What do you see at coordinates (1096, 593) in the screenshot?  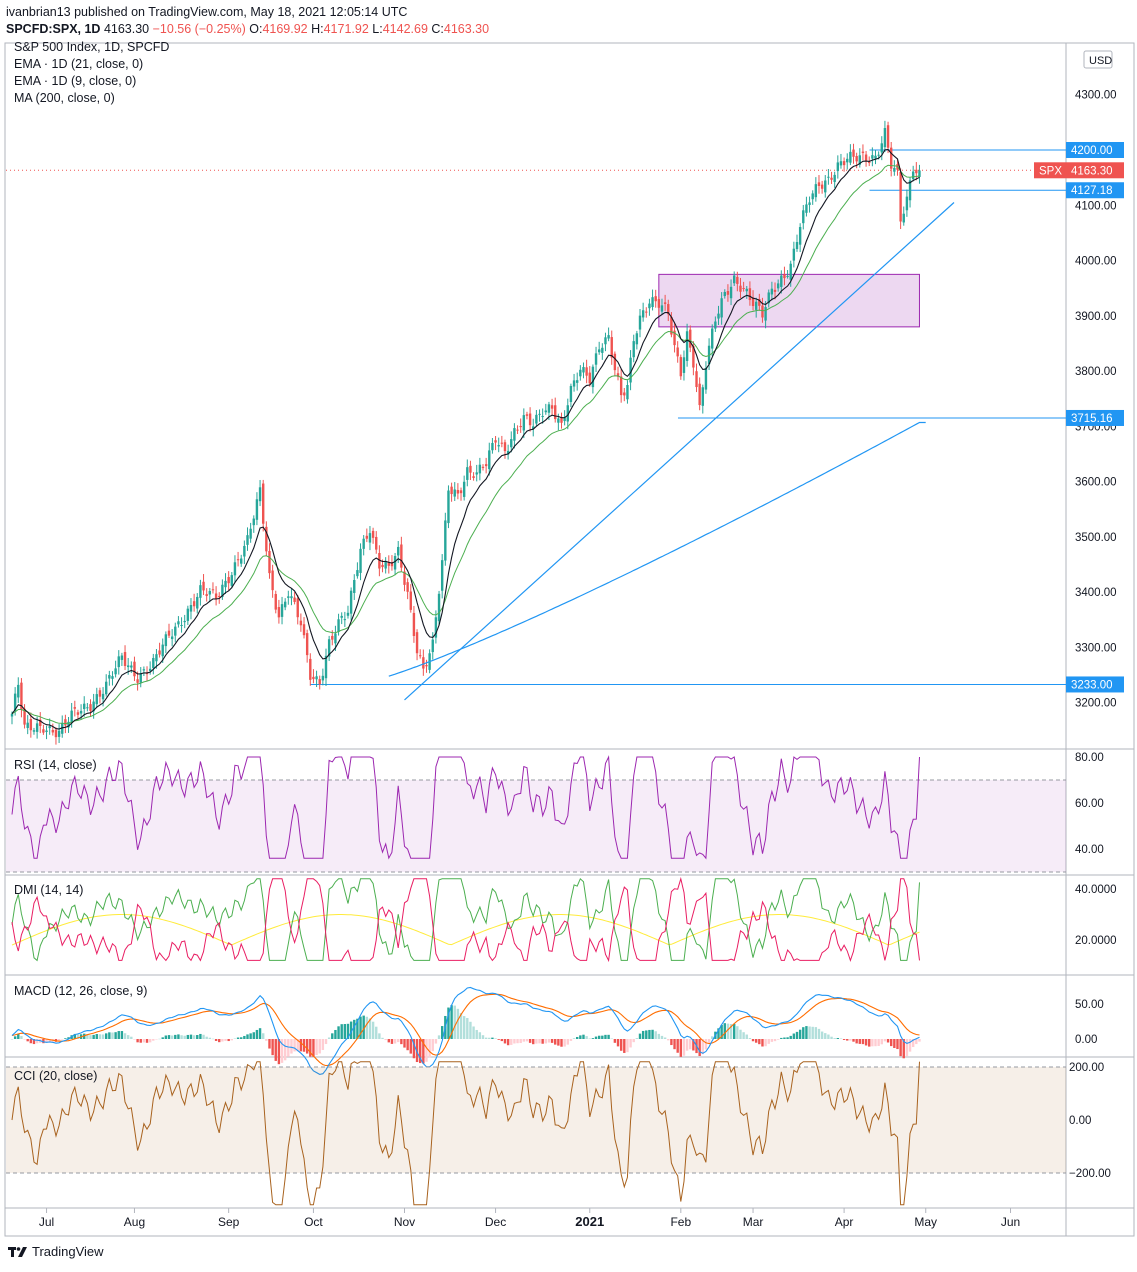 I see `price-tick-label: 3400.00` at bounding box center [1096, 593].